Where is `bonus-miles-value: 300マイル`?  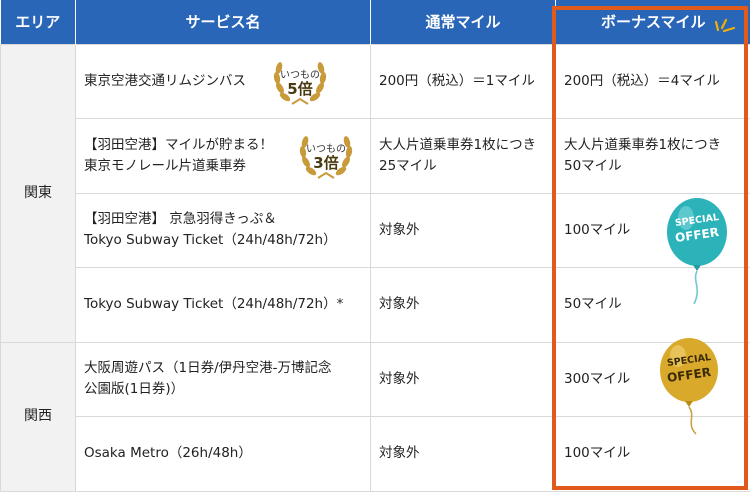
bonus-miles-value: 300マイル is located at coordinates (597, 378).